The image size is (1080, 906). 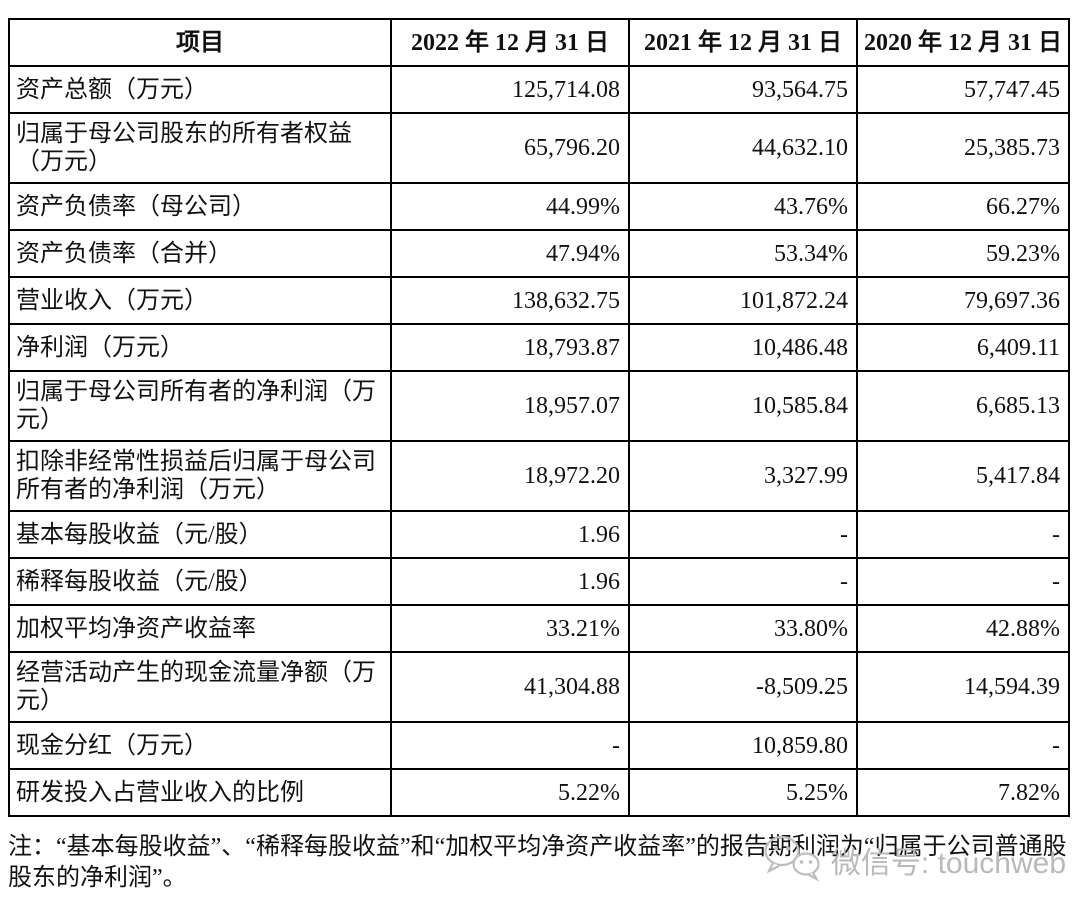 What do you see at coordinates (963, 347) in the screenshot?
I see `row-value: 6,409.11` at bounding box center [963, 347].